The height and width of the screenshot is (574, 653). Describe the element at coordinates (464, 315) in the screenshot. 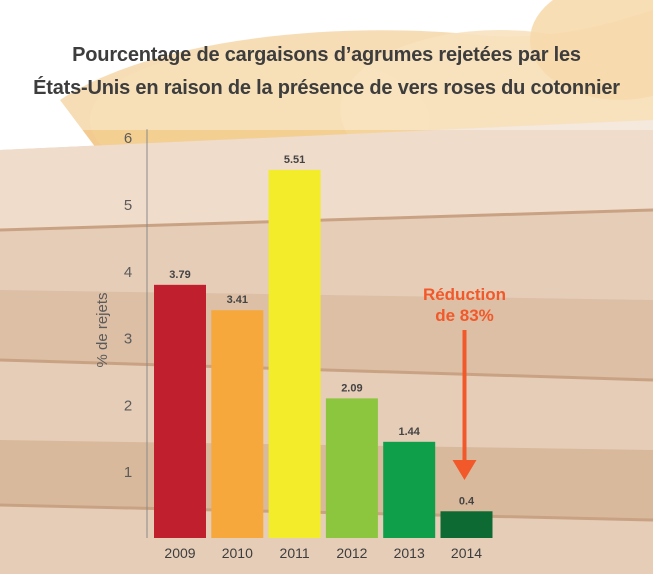

I see `annotation-line-2: de 83%` at that location.